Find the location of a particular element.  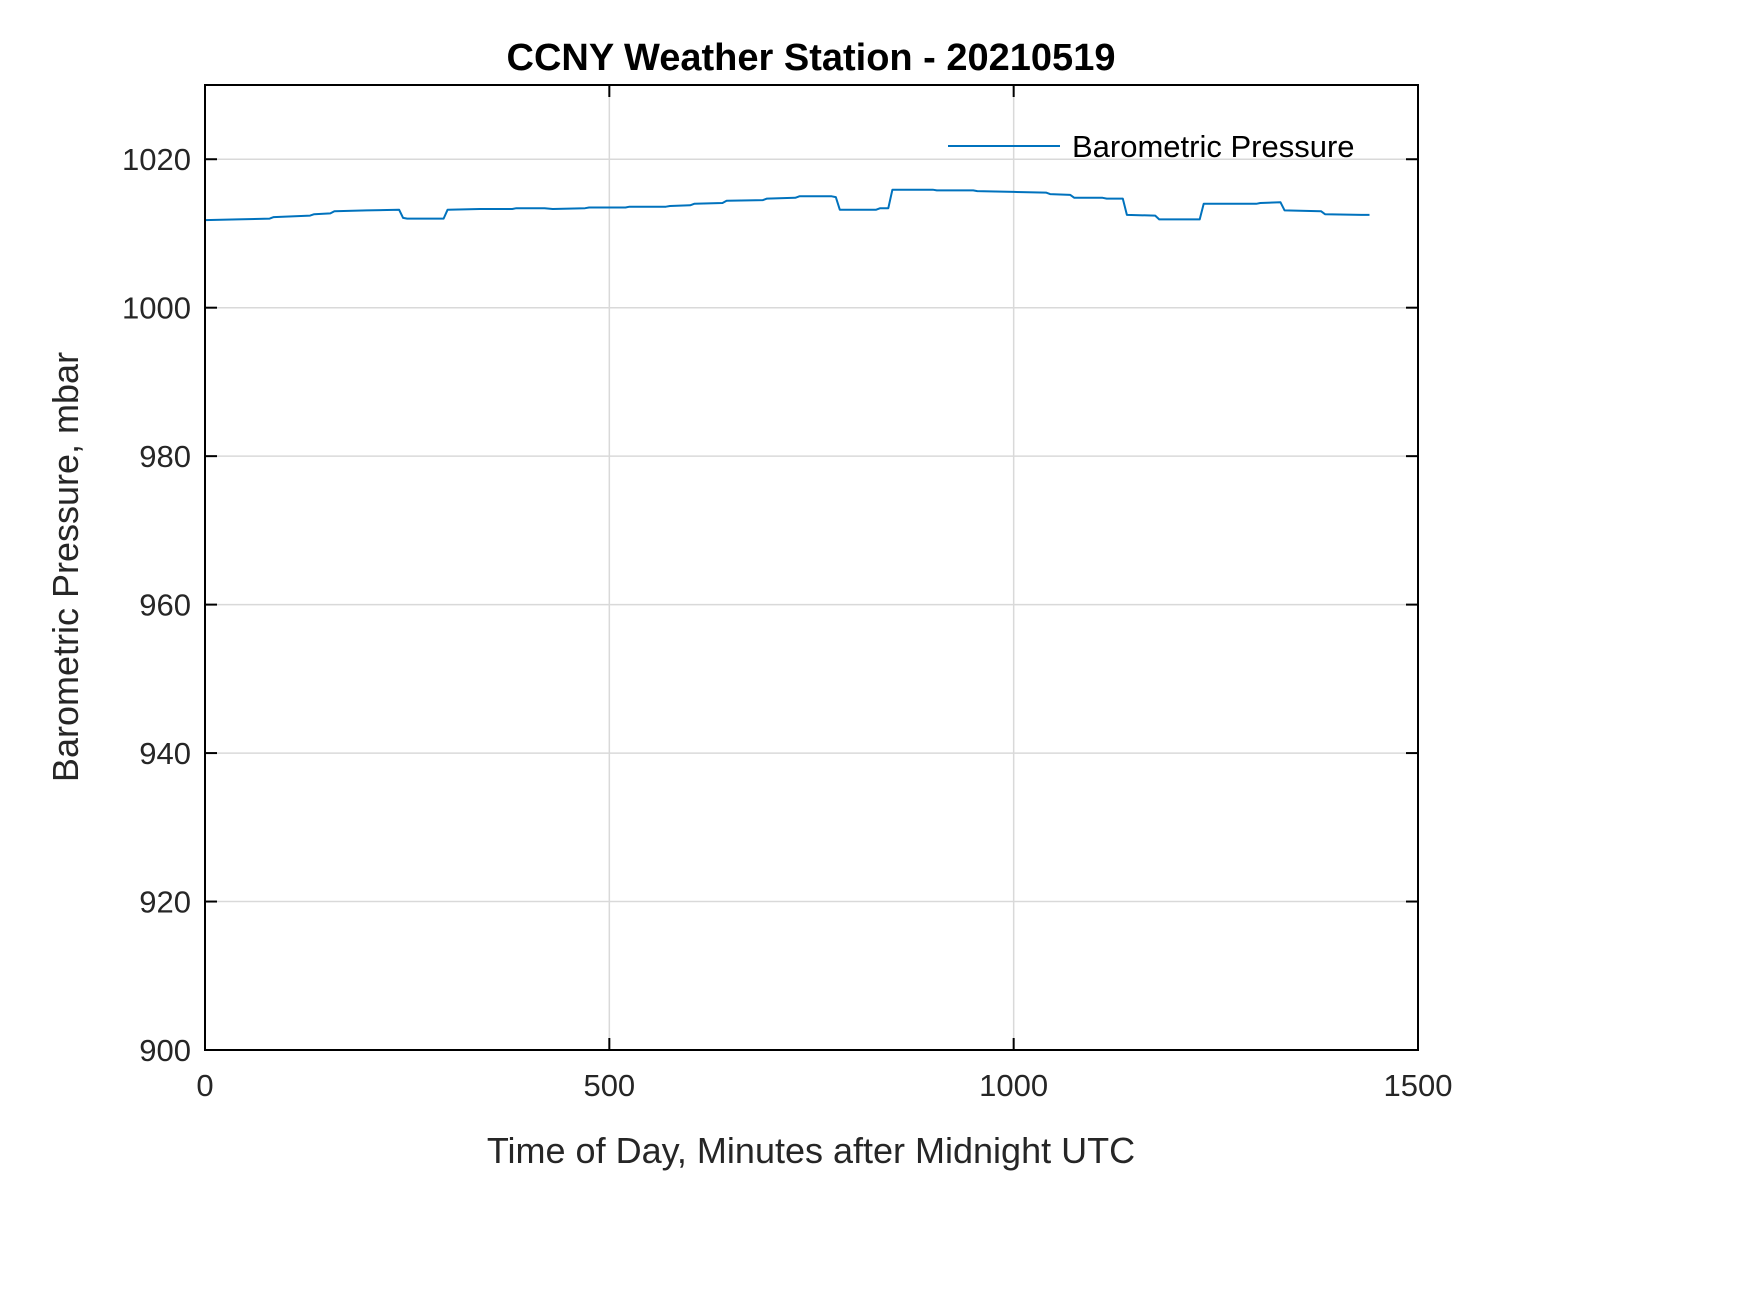

chart-title: CCNY Weather Station - 20210519 is located at coordinates (811, 58).